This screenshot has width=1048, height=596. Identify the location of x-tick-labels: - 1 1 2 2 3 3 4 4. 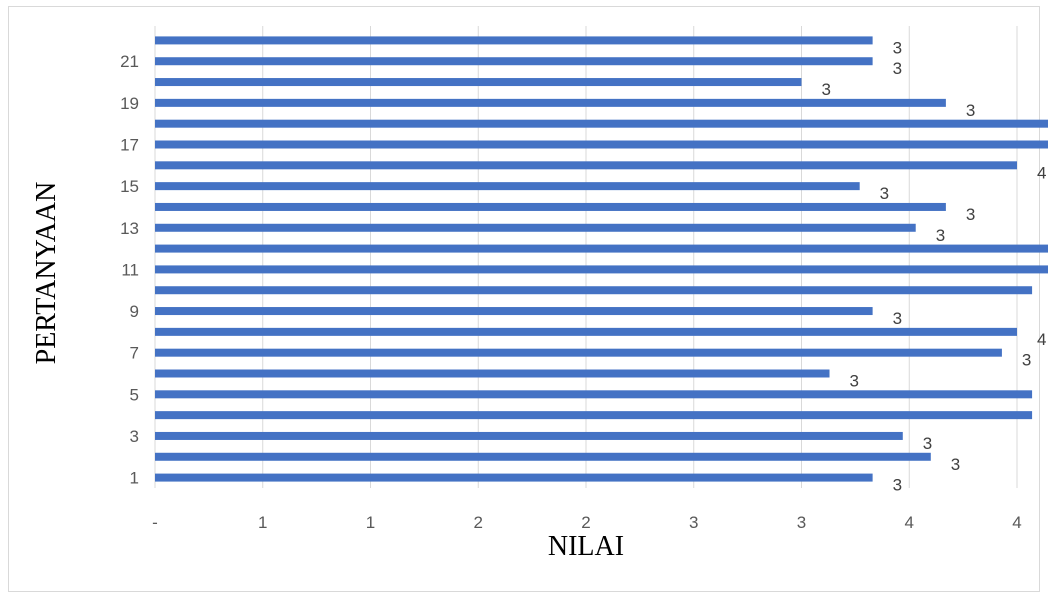
(587, 522).